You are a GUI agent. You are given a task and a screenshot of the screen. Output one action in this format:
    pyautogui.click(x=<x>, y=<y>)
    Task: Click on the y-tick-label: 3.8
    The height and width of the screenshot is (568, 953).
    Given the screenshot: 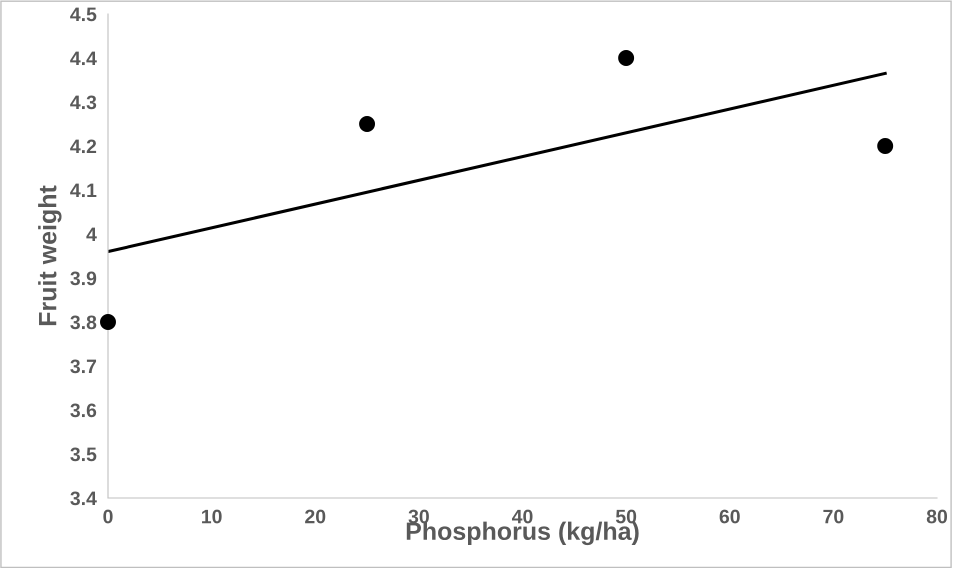 What is the action you would take?
    pyautogui.click(x=83, y=322)
    